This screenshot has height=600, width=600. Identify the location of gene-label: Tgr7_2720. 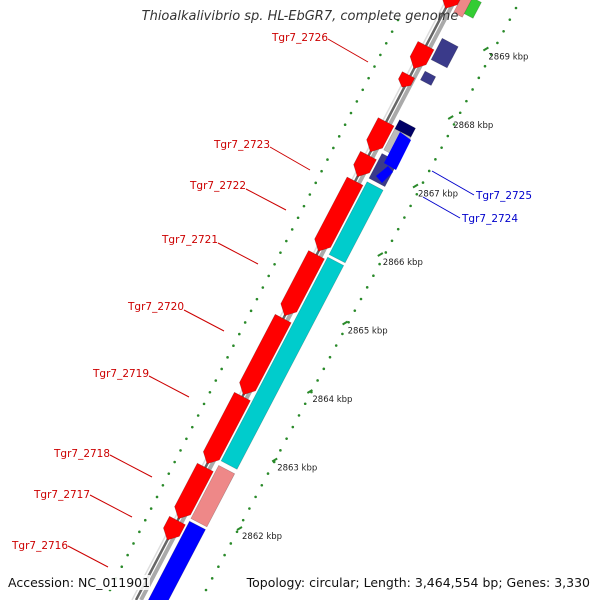
(155, 307).